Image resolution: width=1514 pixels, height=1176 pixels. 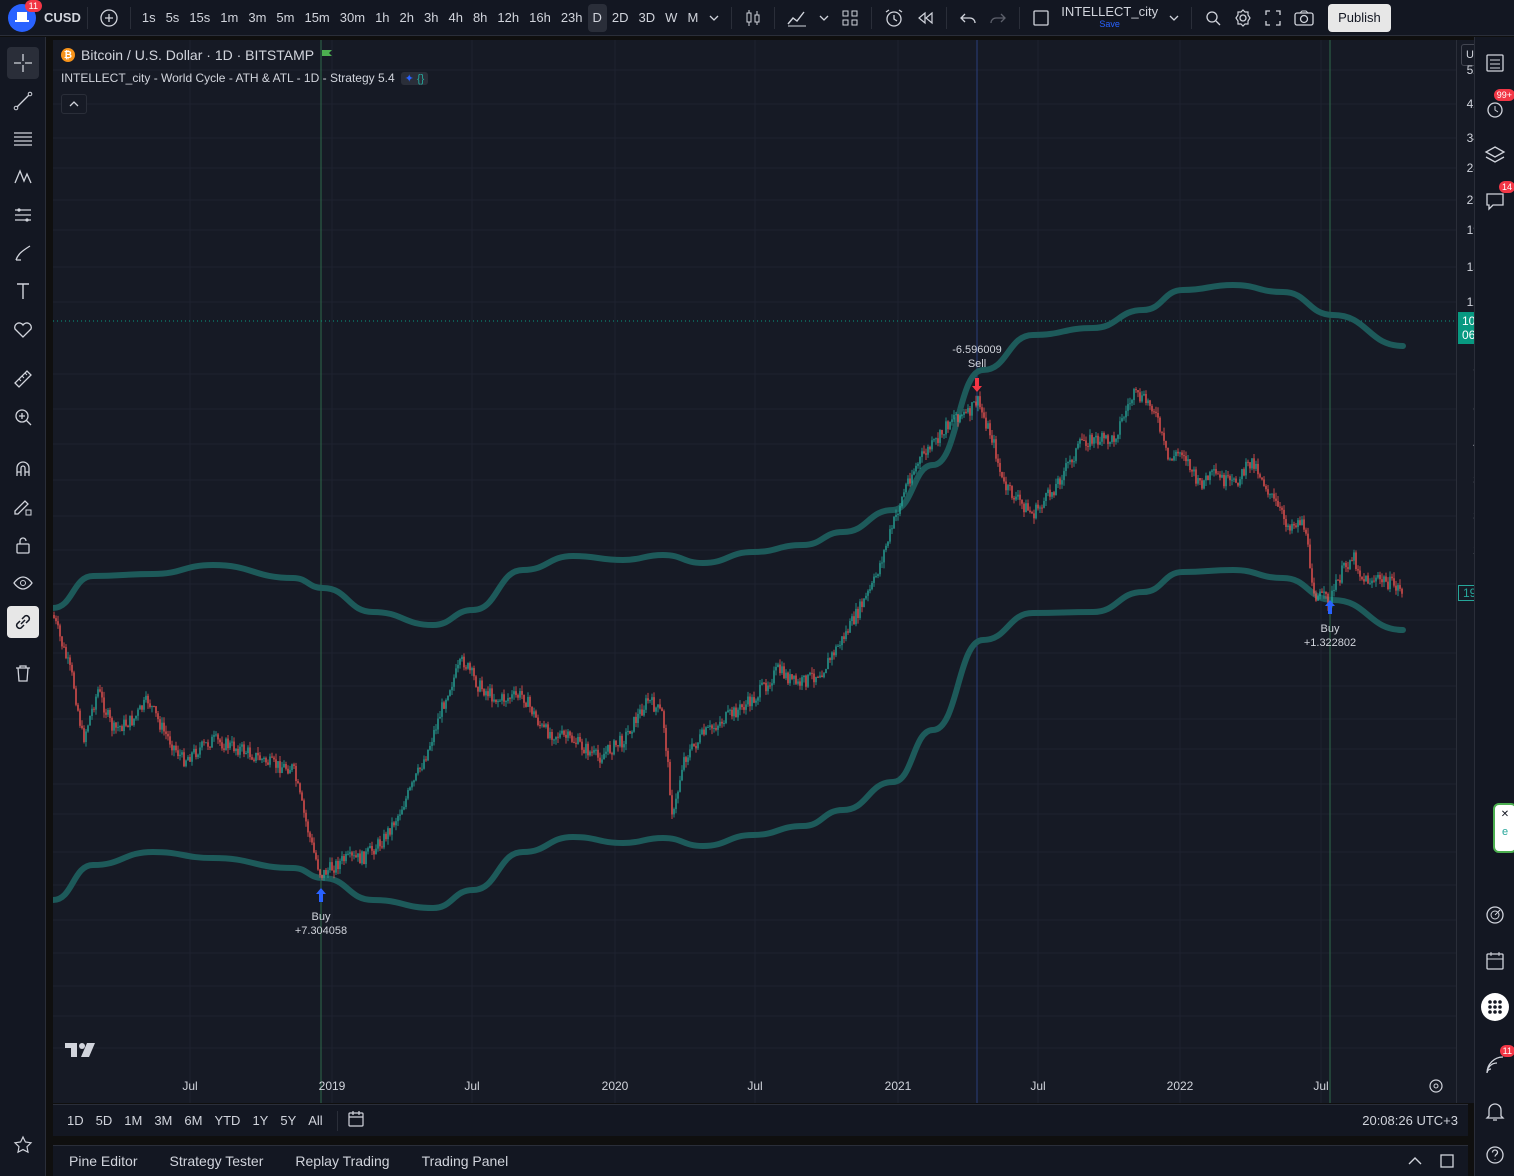 What do you see at coordinates (894, 18) in the screenshot?
I see `alert-button` at bounding box center [894, 18].